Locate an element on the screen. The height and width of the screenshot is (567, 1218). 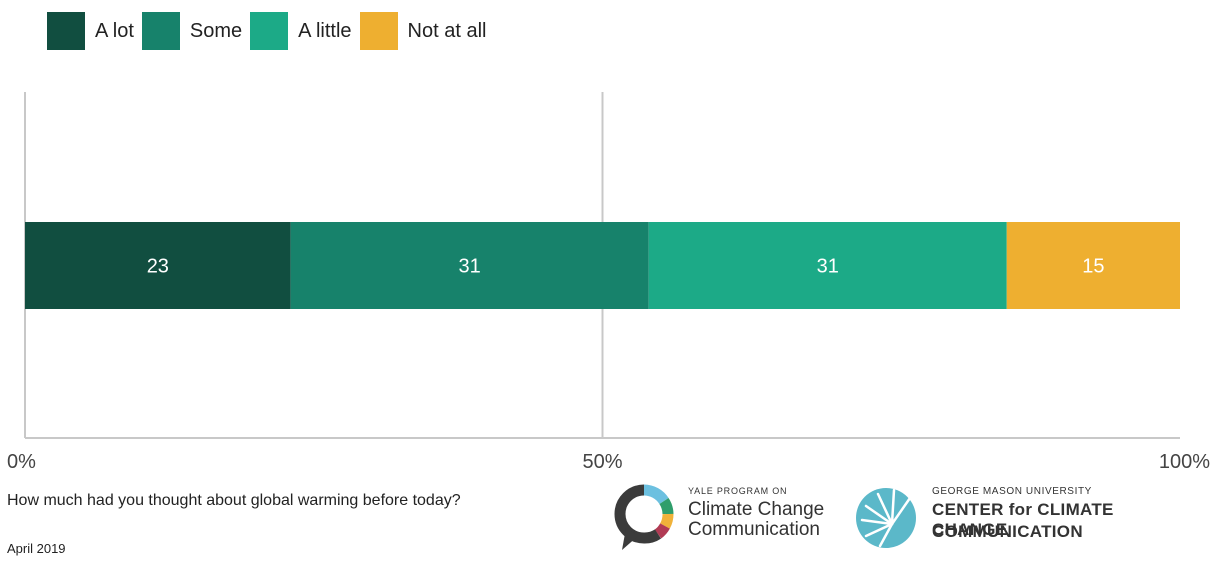
x-tick-label: 100% is located at coordinates (1184, 462).